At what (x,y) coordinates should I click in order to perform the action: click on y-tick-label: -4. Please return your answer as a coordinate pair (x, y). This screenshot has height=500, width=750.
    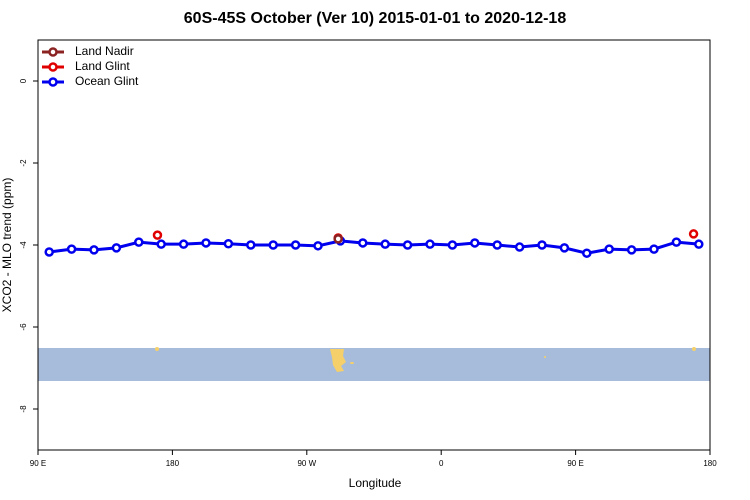
    Looking at the image, I should click on (23, 245).